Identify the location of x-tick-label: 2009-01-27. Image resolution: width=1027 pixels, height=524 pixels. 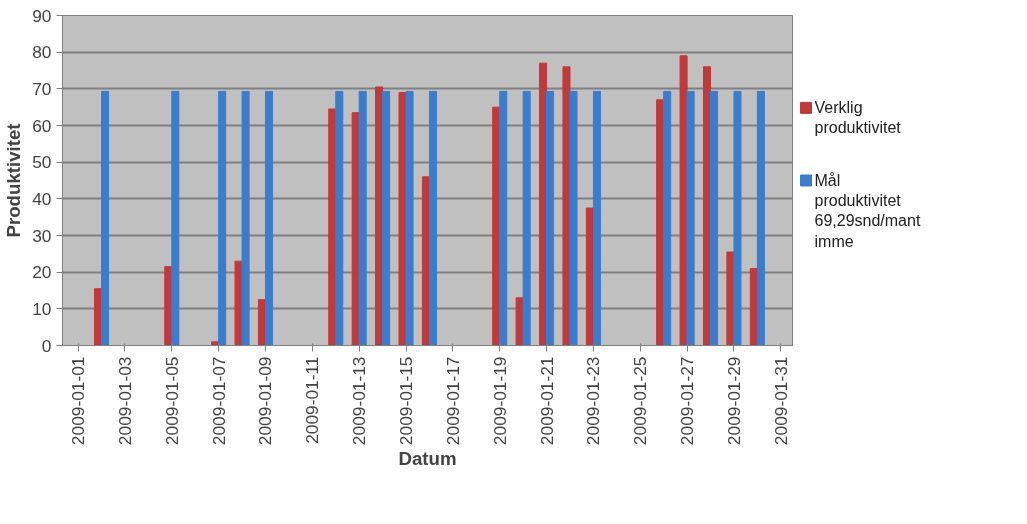
(687, 401).